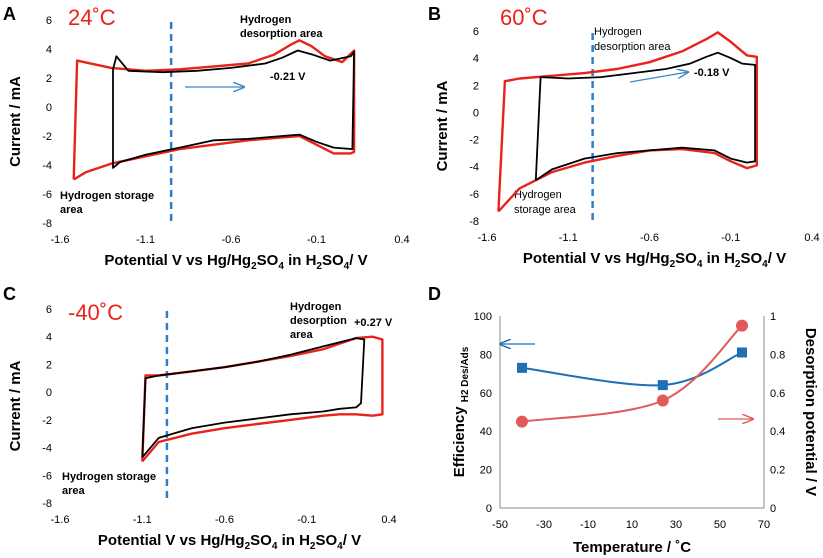  What do you see at coordinates (486, 432) in the screenshot?
I see `left-y-tick-label: 40` at bounding box center [486, 432].